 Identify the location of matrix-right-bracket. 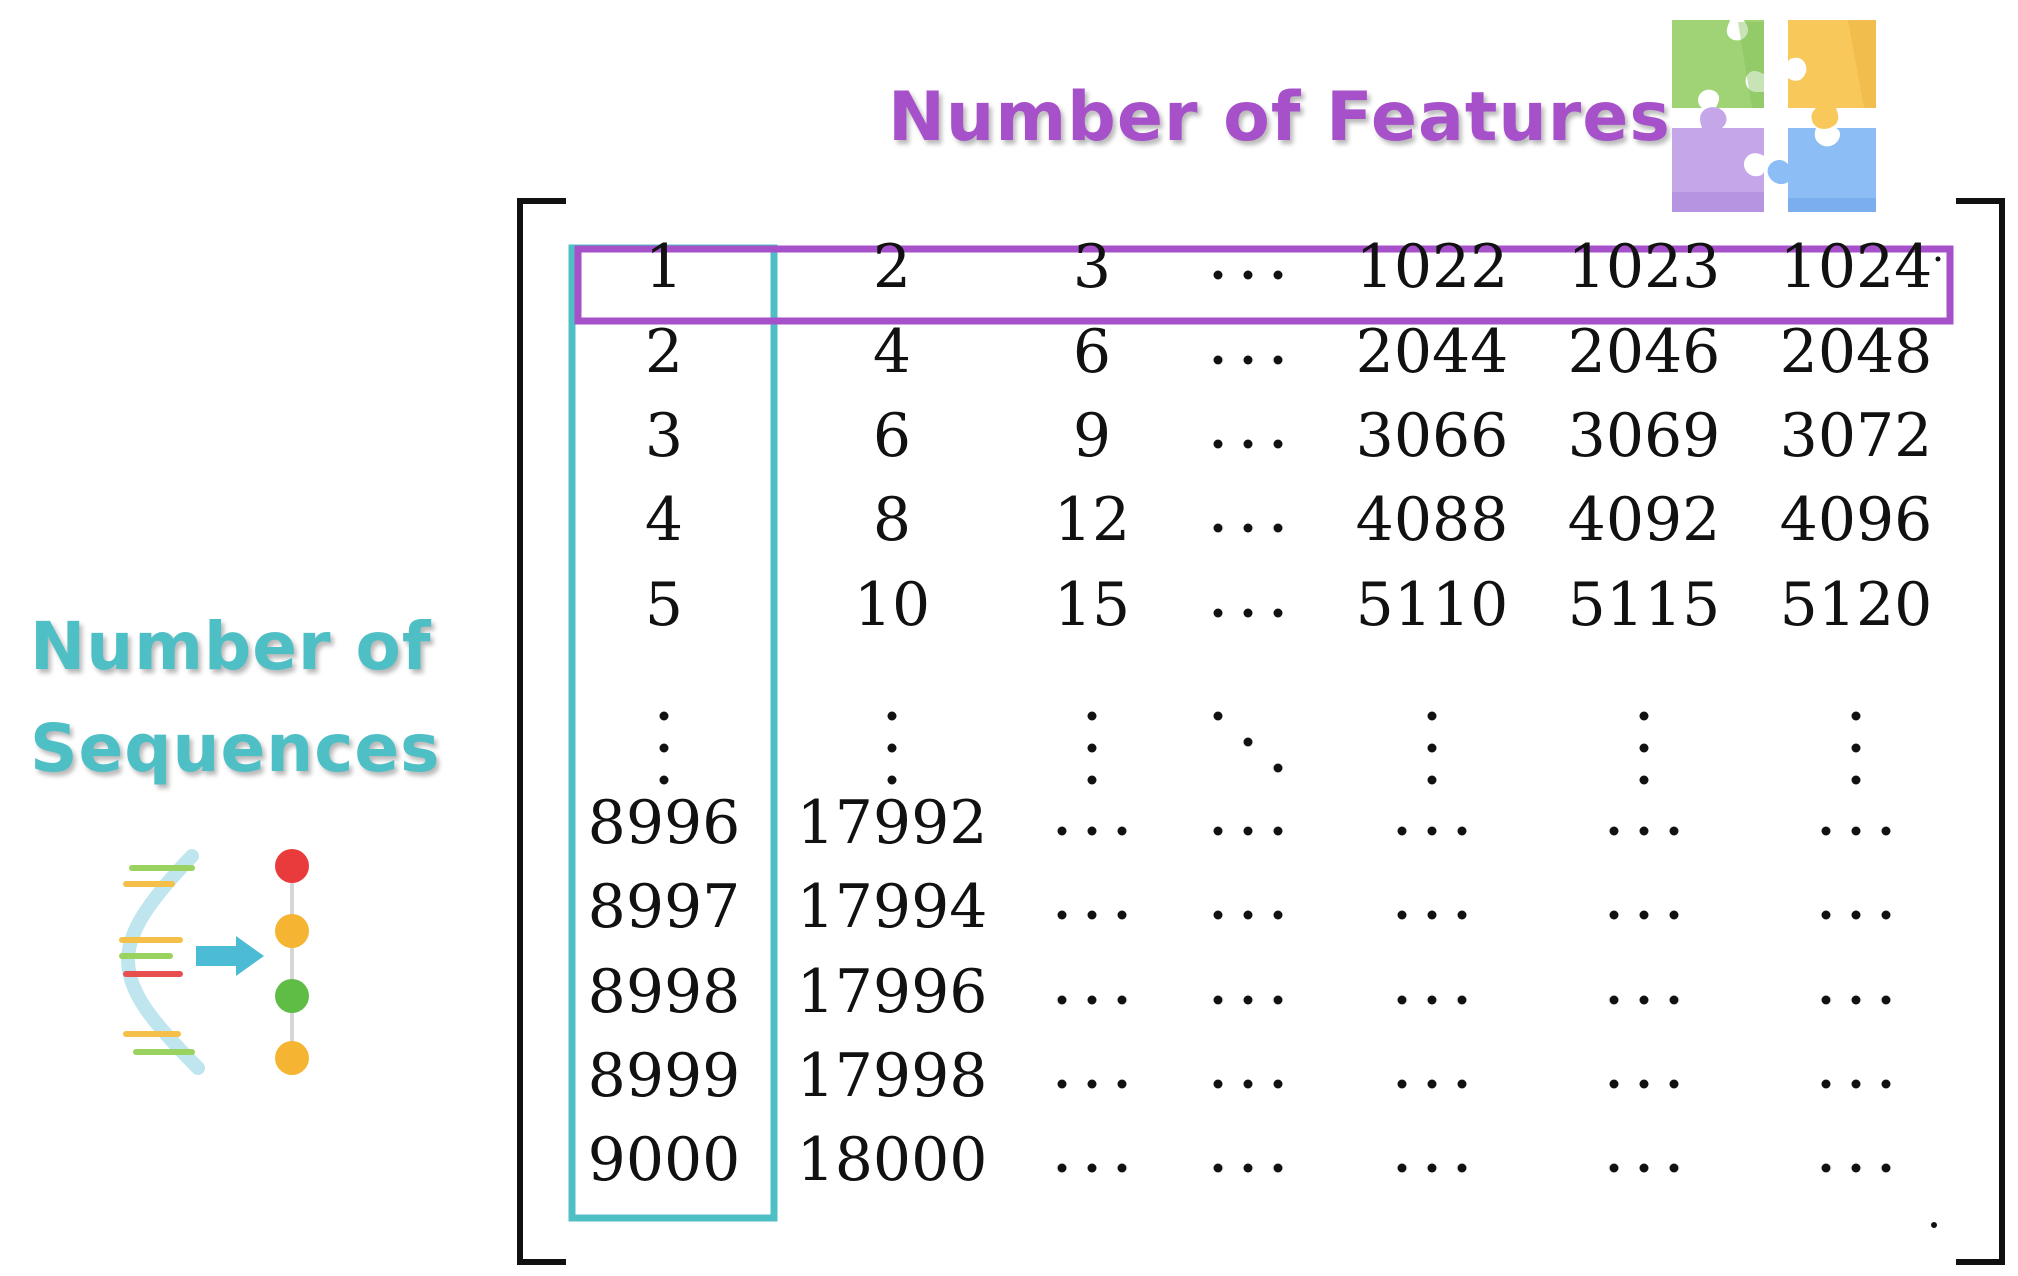
(1980, 731).